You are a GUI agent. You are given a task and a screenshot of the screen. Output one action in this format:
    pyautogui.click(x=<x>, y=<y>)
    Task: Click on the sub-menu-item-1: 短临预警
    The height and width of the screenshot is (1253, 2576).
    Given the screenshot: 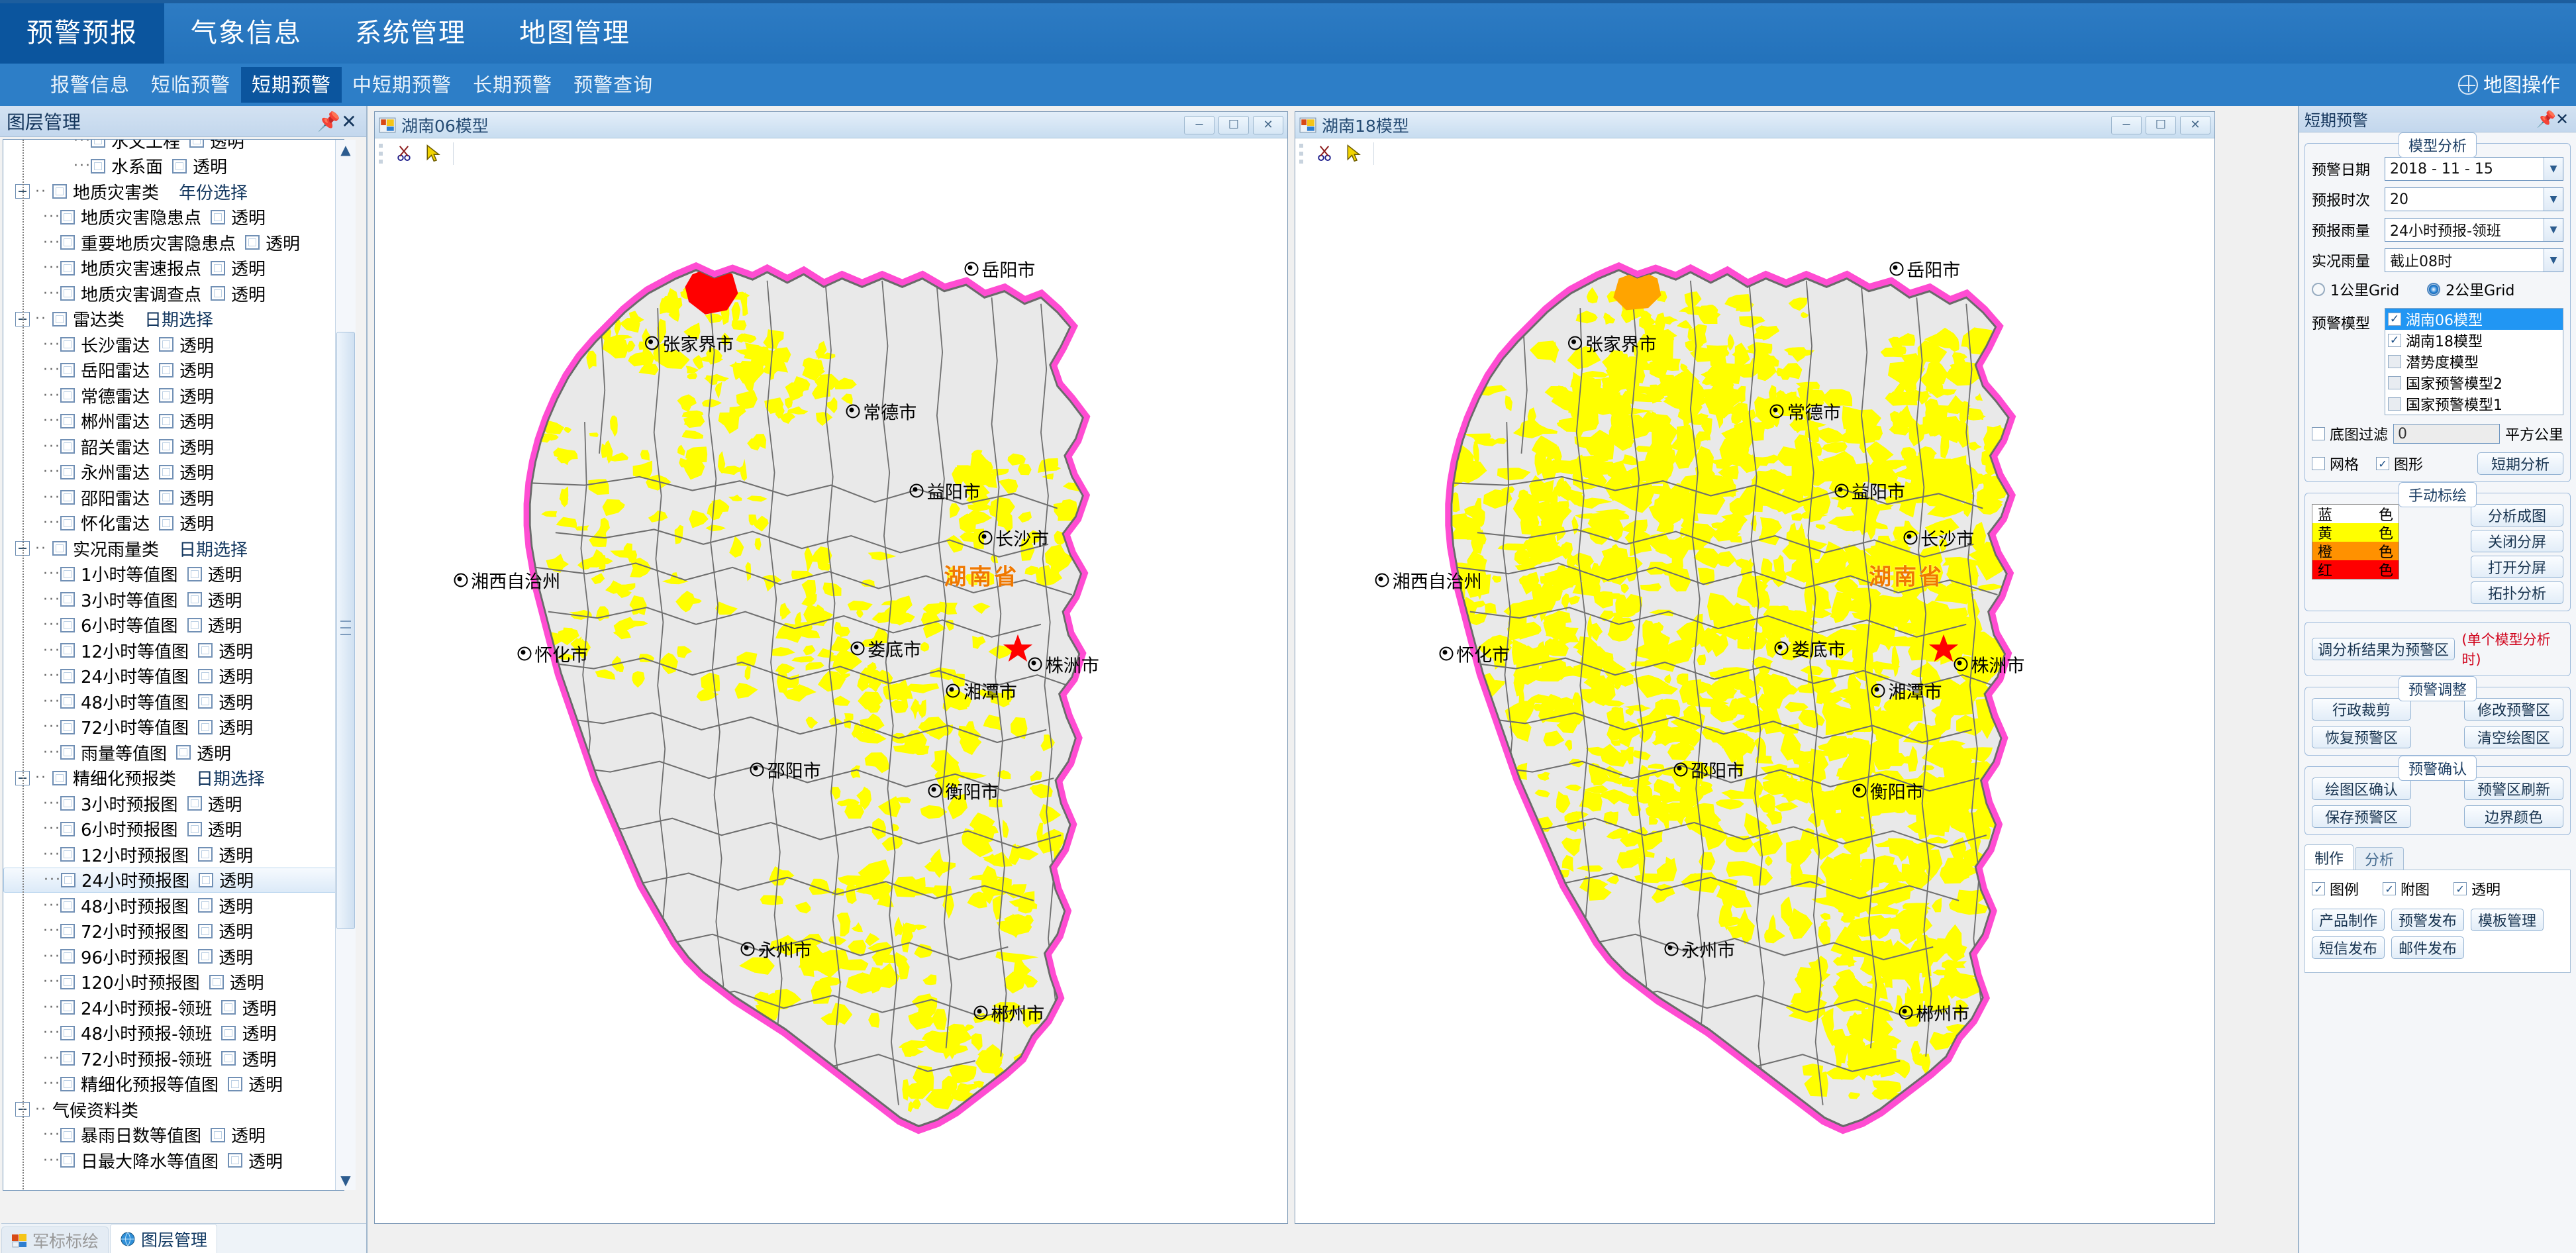 What is the action you would take?
    pyautogui.click(x=191, y=85)
    